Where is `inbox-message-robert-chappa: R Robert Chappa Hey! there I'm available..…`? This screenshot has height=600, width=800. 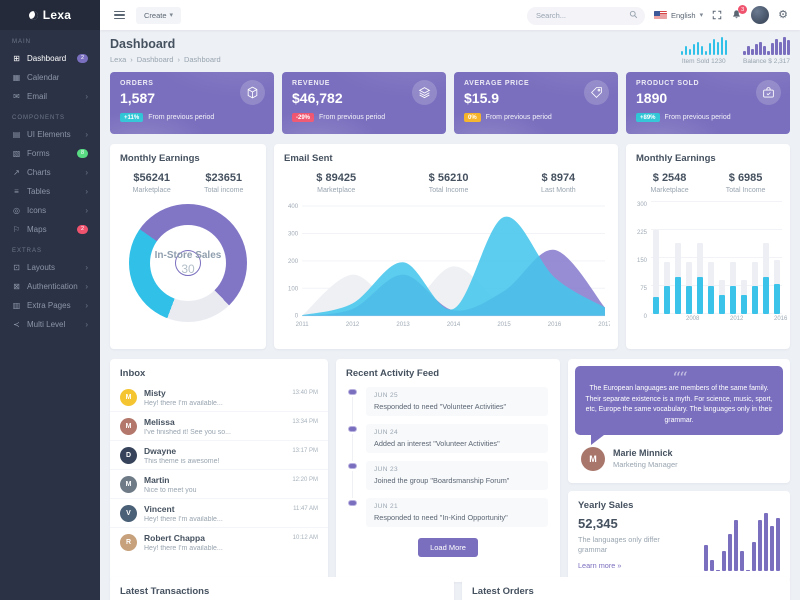
inbox-message-robert-chappa: R Robert Chappa Hey! there I'm available..… is located at coordinates (219, 541).